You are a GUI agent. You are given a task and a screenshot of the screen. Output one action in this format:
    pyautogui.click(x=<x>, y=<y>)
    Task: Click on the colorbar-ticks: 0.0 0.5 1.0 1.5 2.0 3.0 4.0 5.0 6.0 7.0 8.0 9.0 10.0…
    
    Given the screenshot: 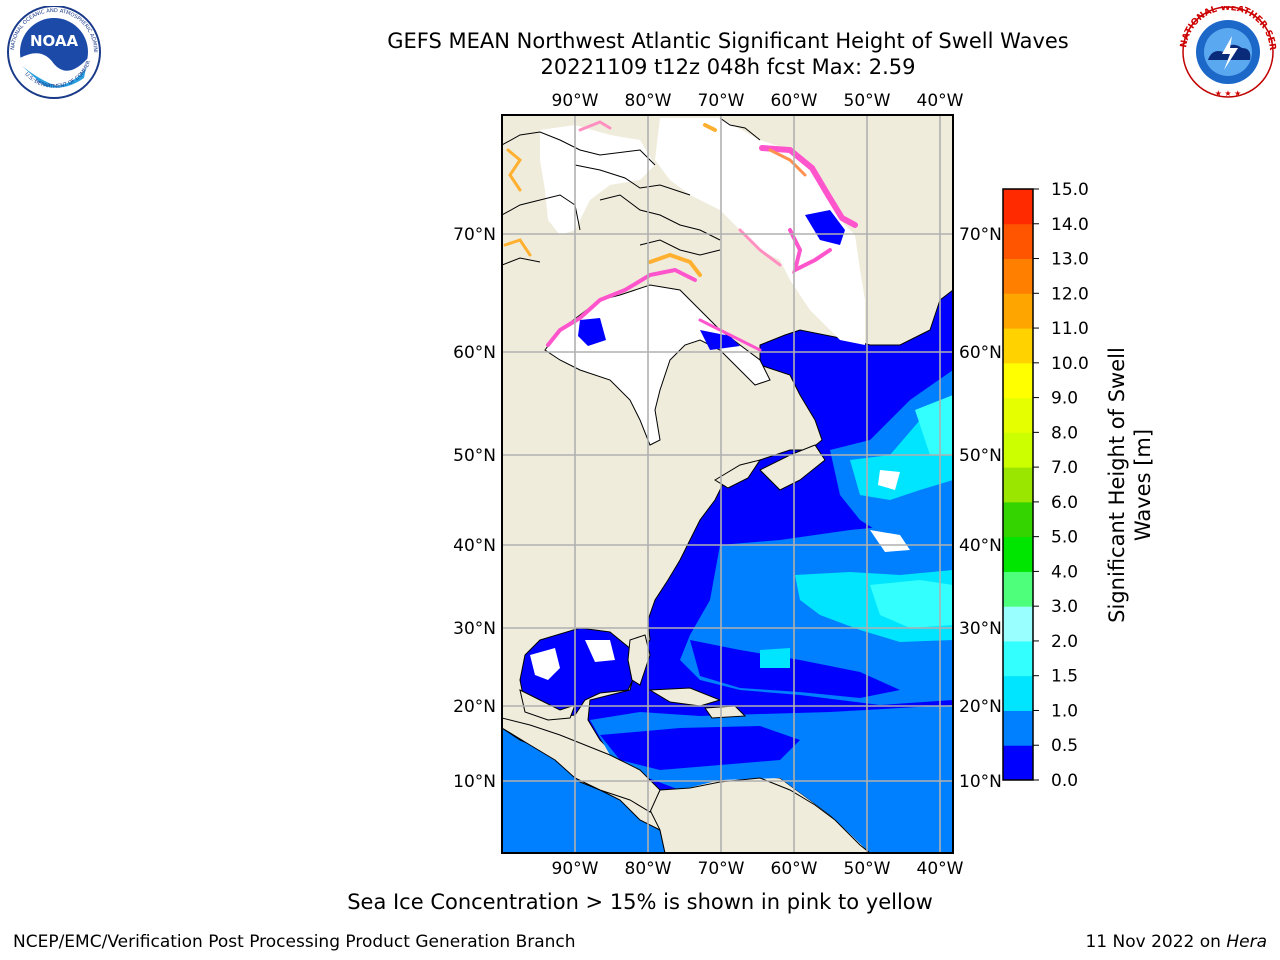 What is the action you would take?
    pyautogui.click(x=1061, y=485)
    